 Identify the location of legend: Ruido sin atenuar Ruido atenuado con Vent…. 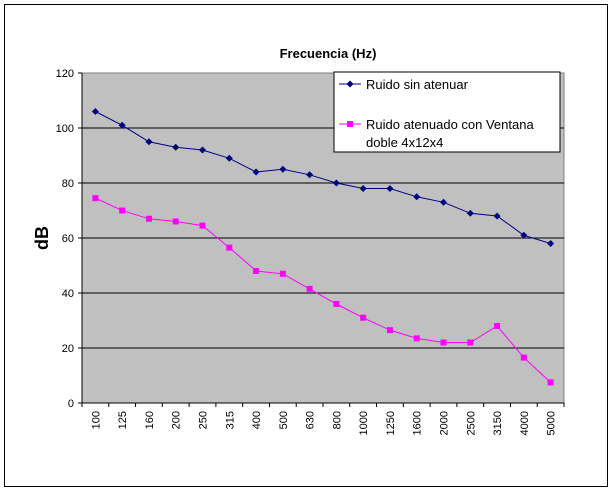
(447, 112).